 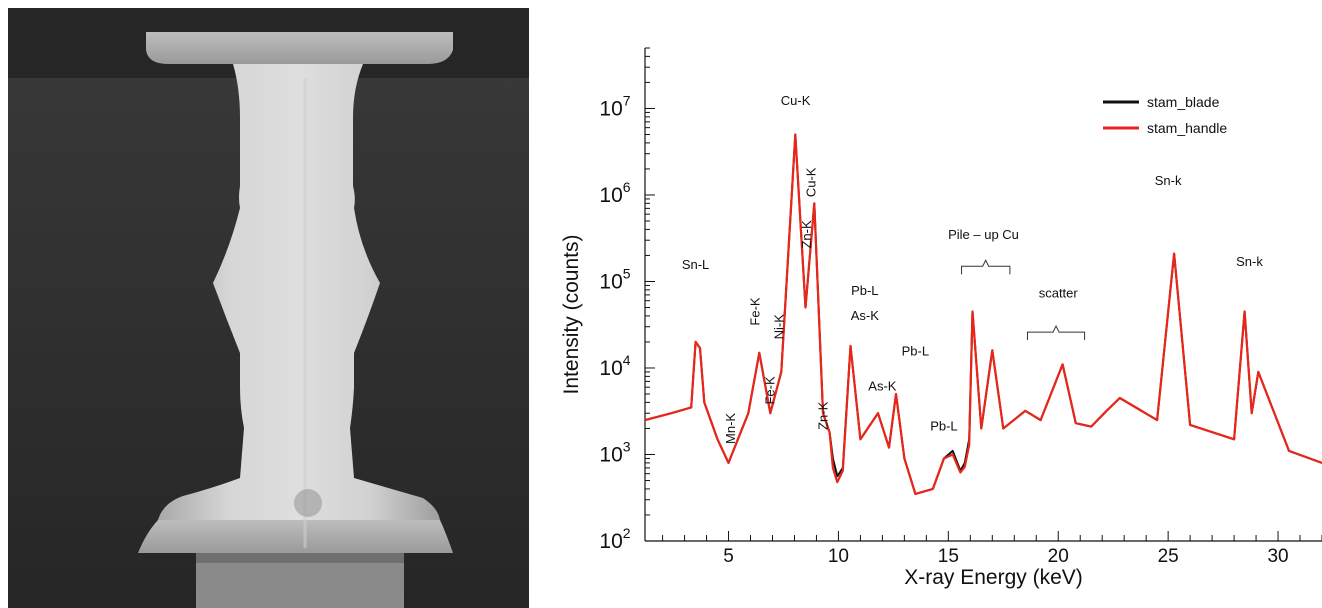 What do you see at coordinates (1277, 556) in the screenshot?
I see `x-tick-label: 30` at bounding box center [1277, 556].